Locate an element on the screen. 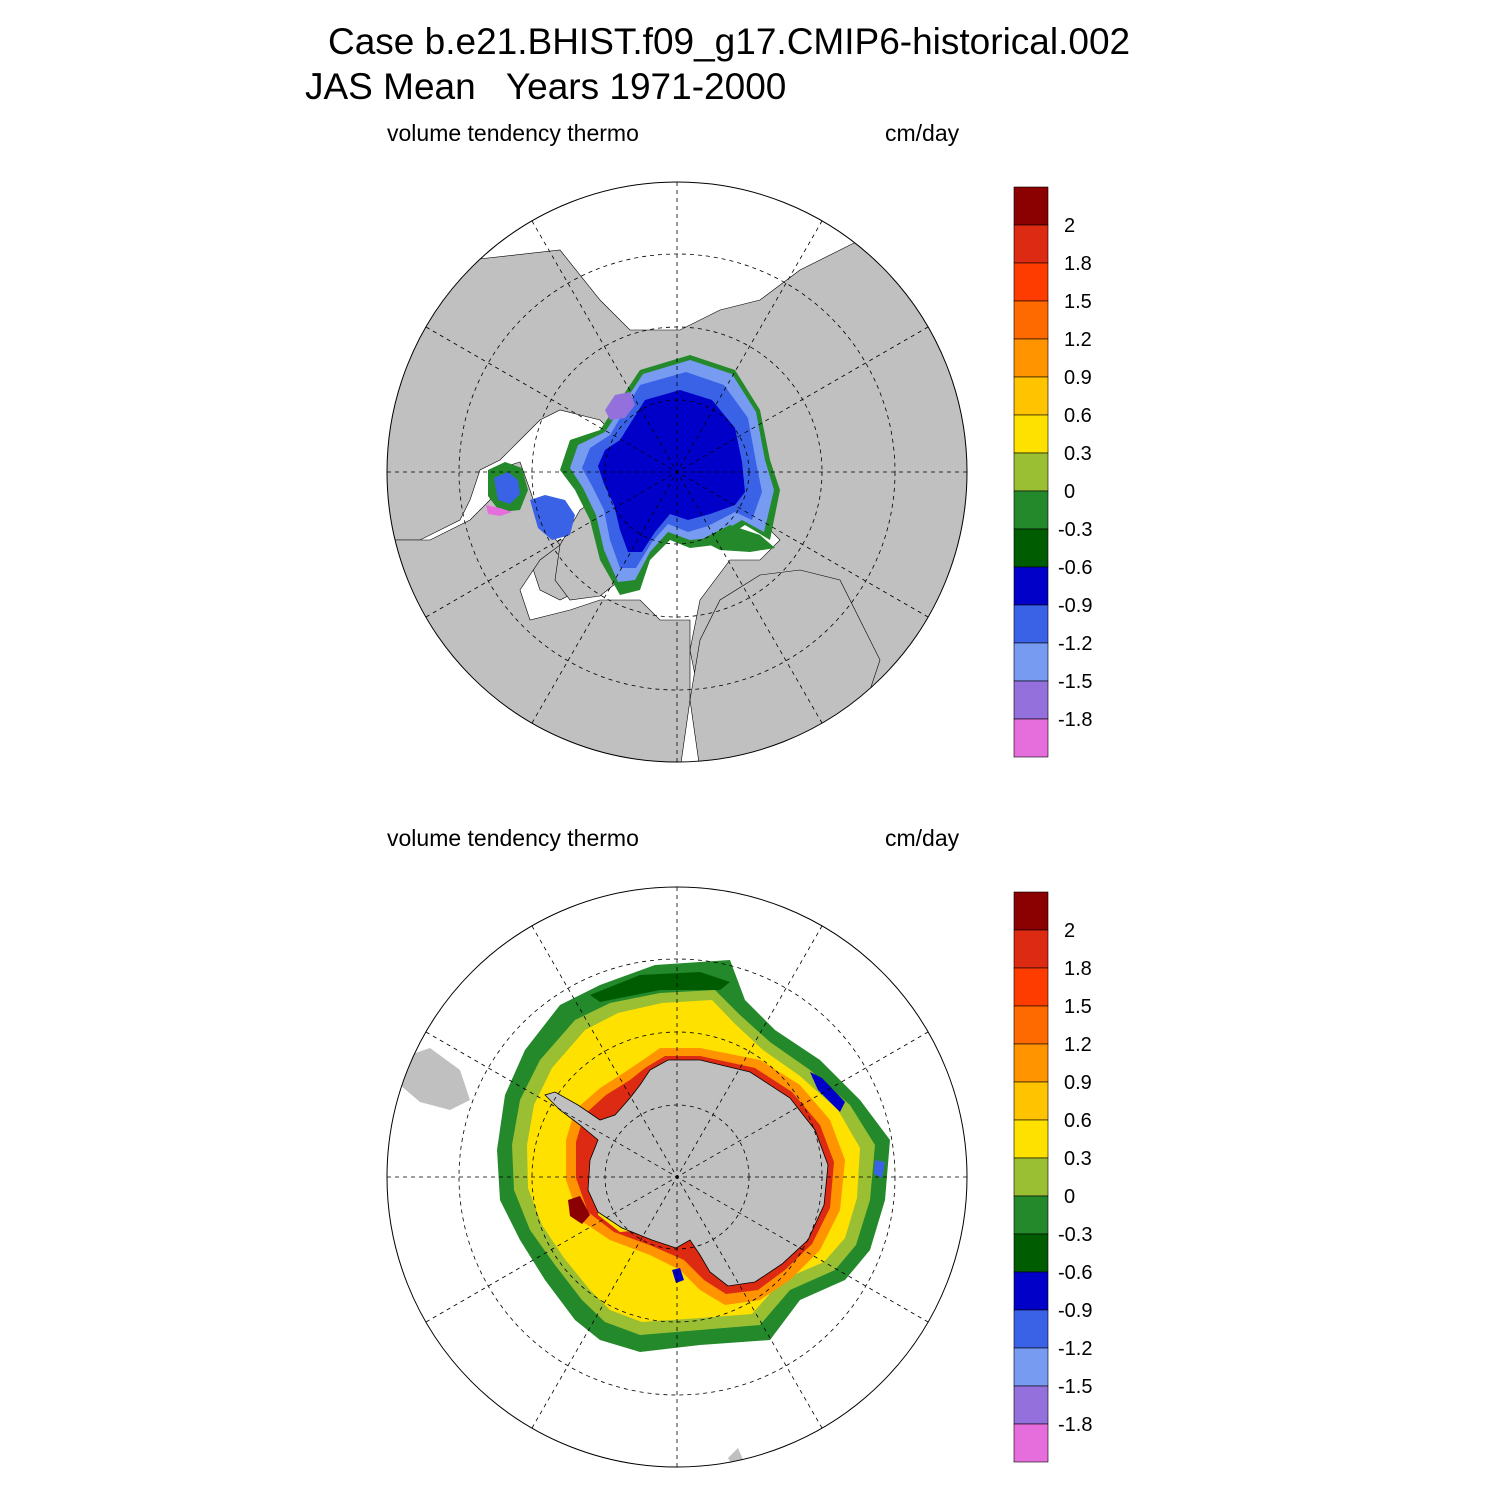 The height and width of the screenshot is (1500, 1500). top-colorbar-label-7: 0 is located at coordinates (1069, 492).